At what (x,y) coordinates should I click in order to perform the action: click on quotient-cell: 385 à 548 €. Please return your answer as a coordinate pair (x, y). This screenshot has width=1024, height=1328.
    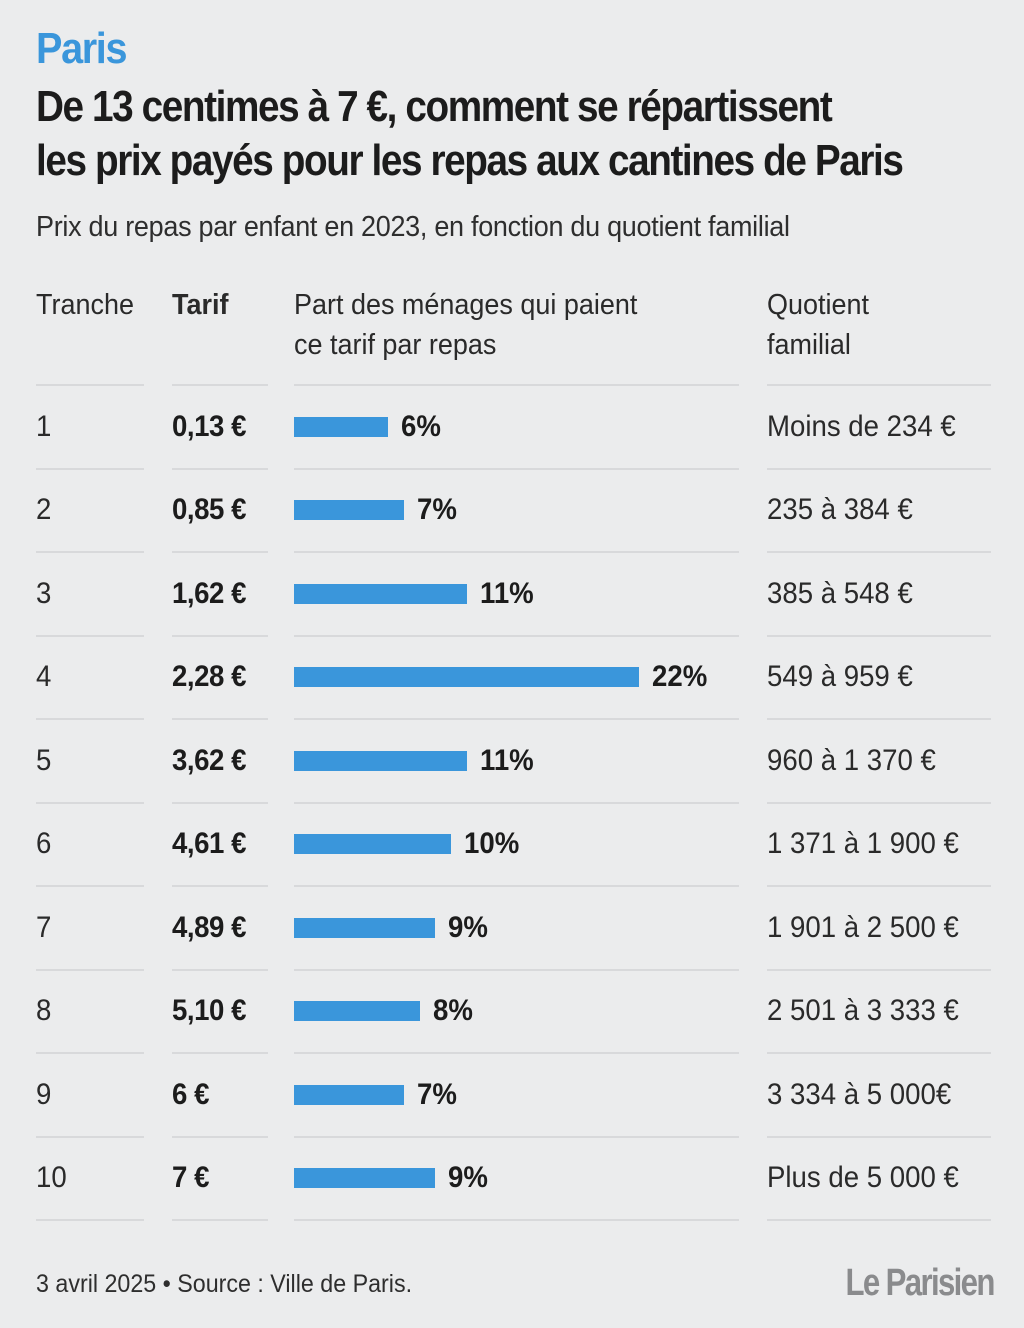
    Looking at the image, I should click on (840, 593).